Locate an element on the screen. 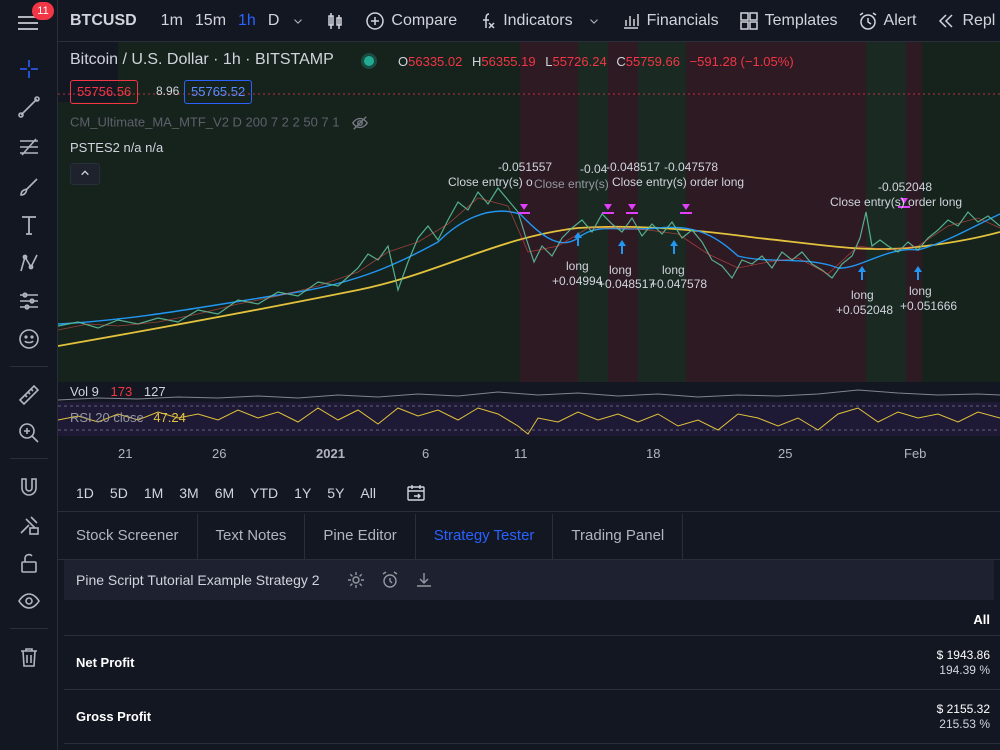 This screenshot has height=750, width=1000. entry-label: +0.051666 is located at coordinates (929, 306).